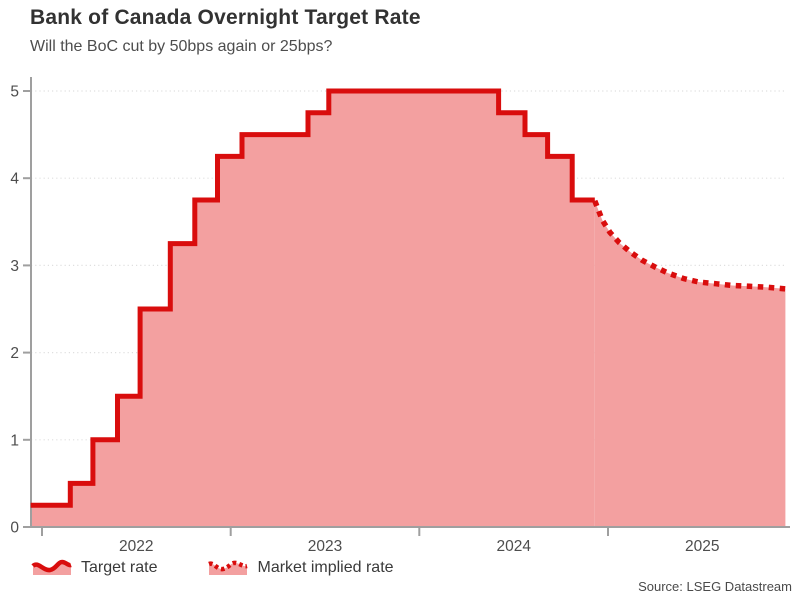 This screenshot has width=801, height=601. Describe the element at coordinates (228, 567) in the screenshot. I see `market-implied-rate-legend-icon` at that location.